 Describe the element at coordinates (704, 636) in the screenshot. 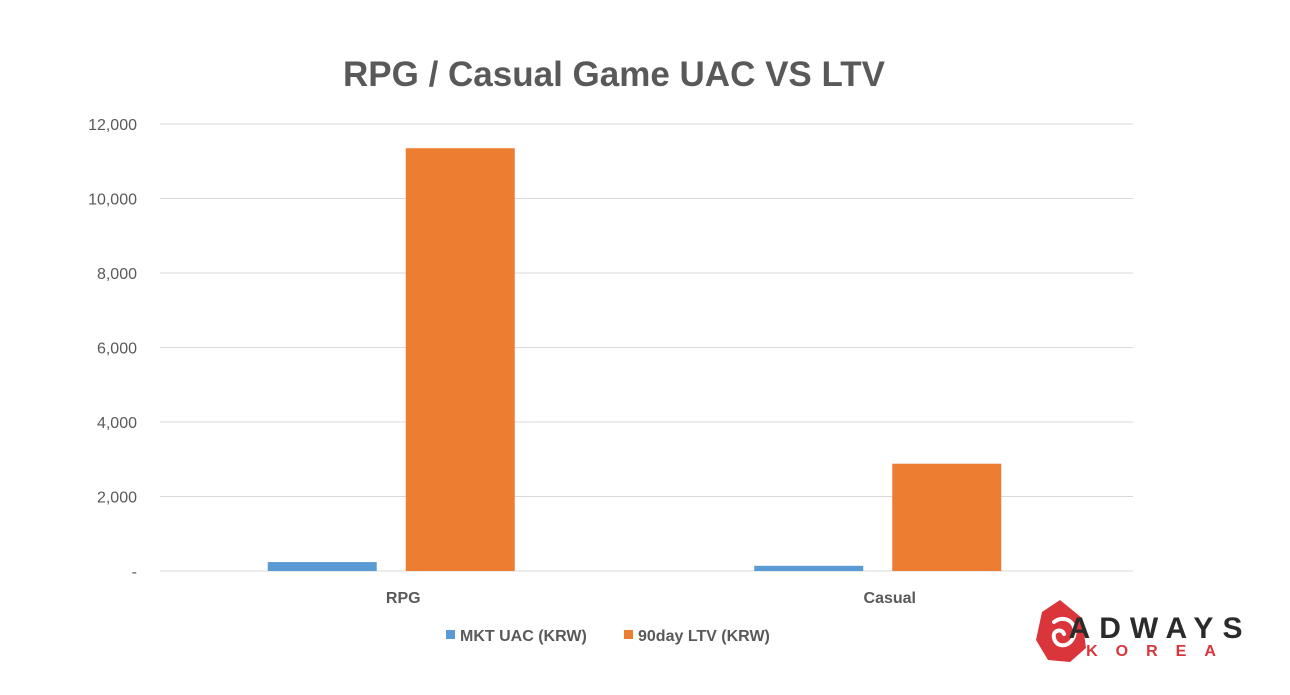

I see `legend-label: 90day LTV (KRW)` at that location.